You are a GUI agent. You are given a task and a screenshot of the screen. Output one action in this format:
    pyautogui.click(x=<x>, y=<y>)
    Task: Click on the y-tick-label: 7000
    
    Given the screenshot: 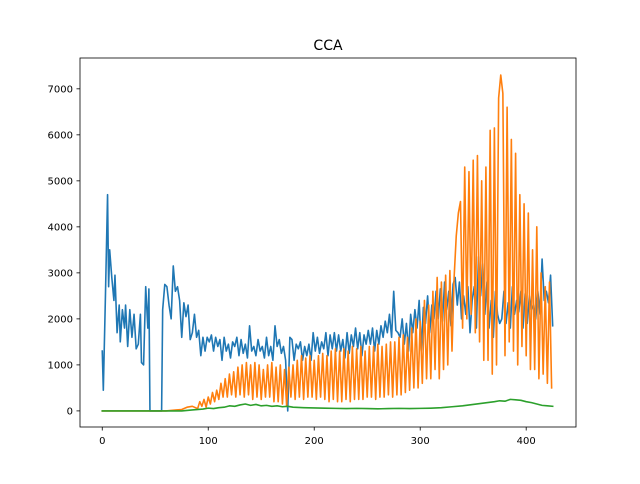 What is the action you would take?
    pyautogui.click(x=60, y=89)
    